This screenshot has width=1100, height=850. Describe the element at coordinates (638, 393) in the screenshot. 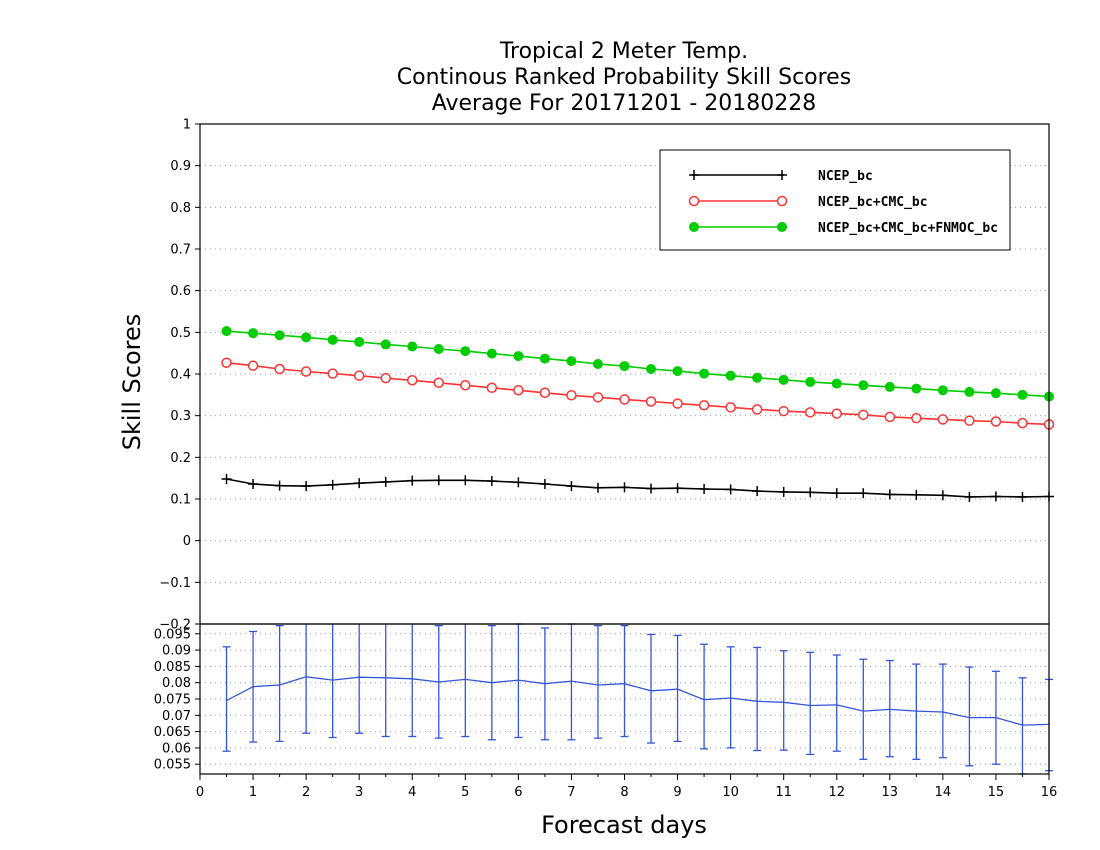

I see `series-line-ncep-bc-cmc-bc` at that location.